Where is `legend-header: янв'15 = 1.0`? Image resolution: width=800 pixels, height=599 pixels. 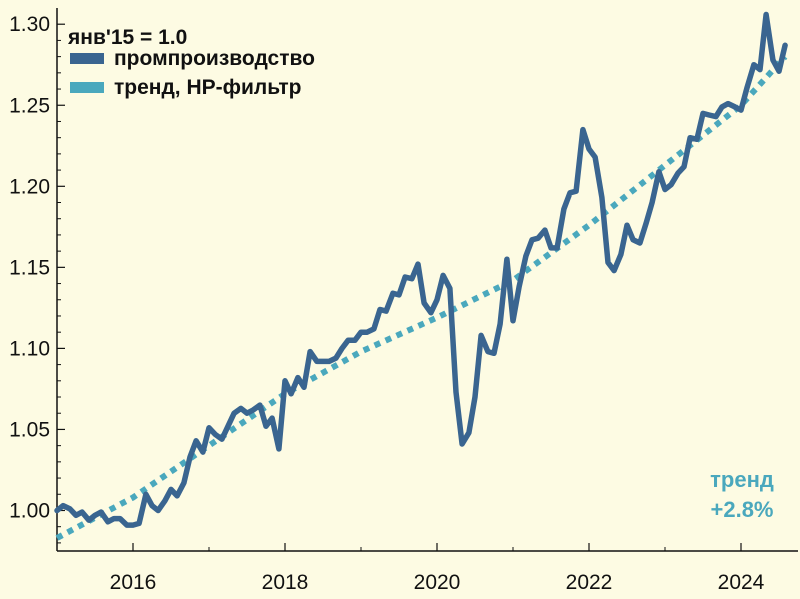
legend-header: янв'15 = 1.0 is located at coordinates (127, 37).